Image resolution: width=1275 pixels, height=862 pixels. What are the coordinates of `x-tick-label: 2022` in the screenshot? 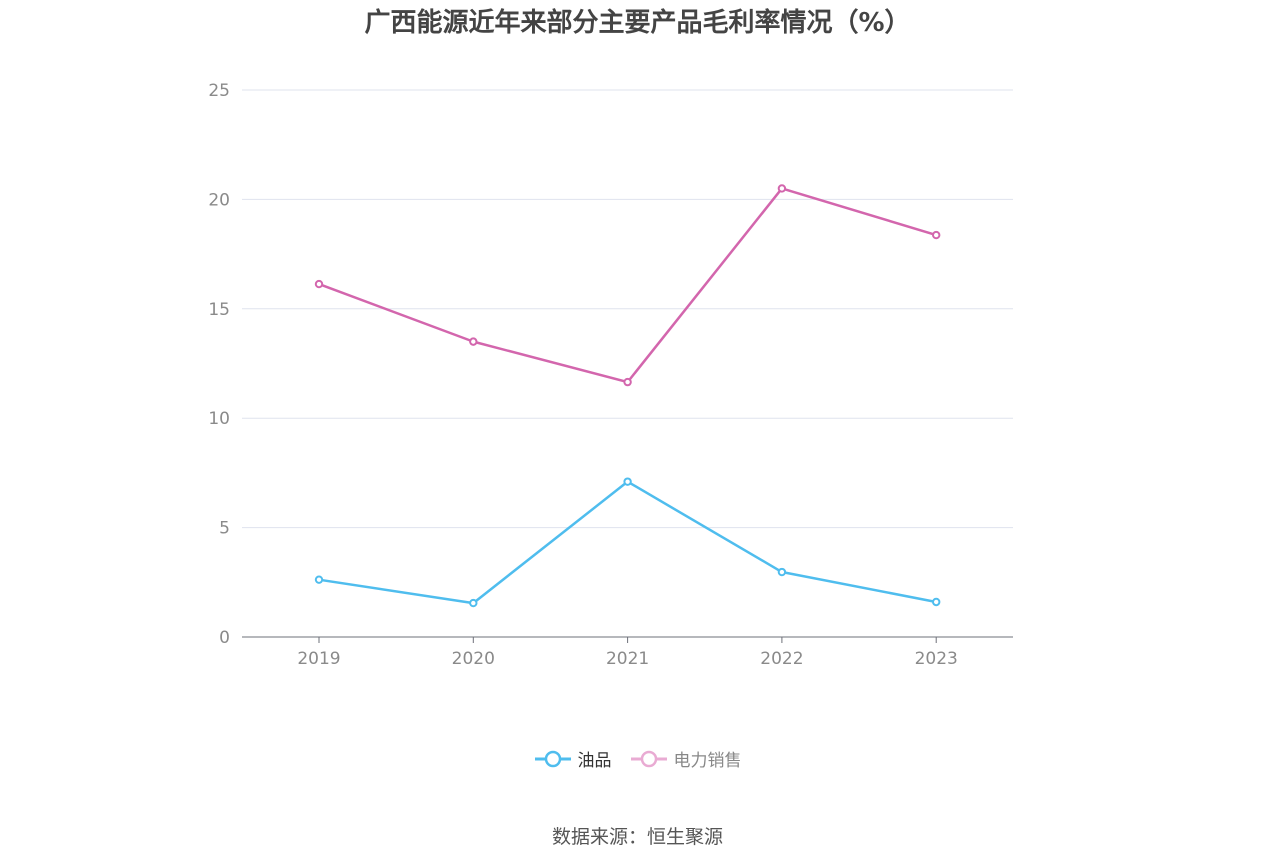 It's located at (781, 659).